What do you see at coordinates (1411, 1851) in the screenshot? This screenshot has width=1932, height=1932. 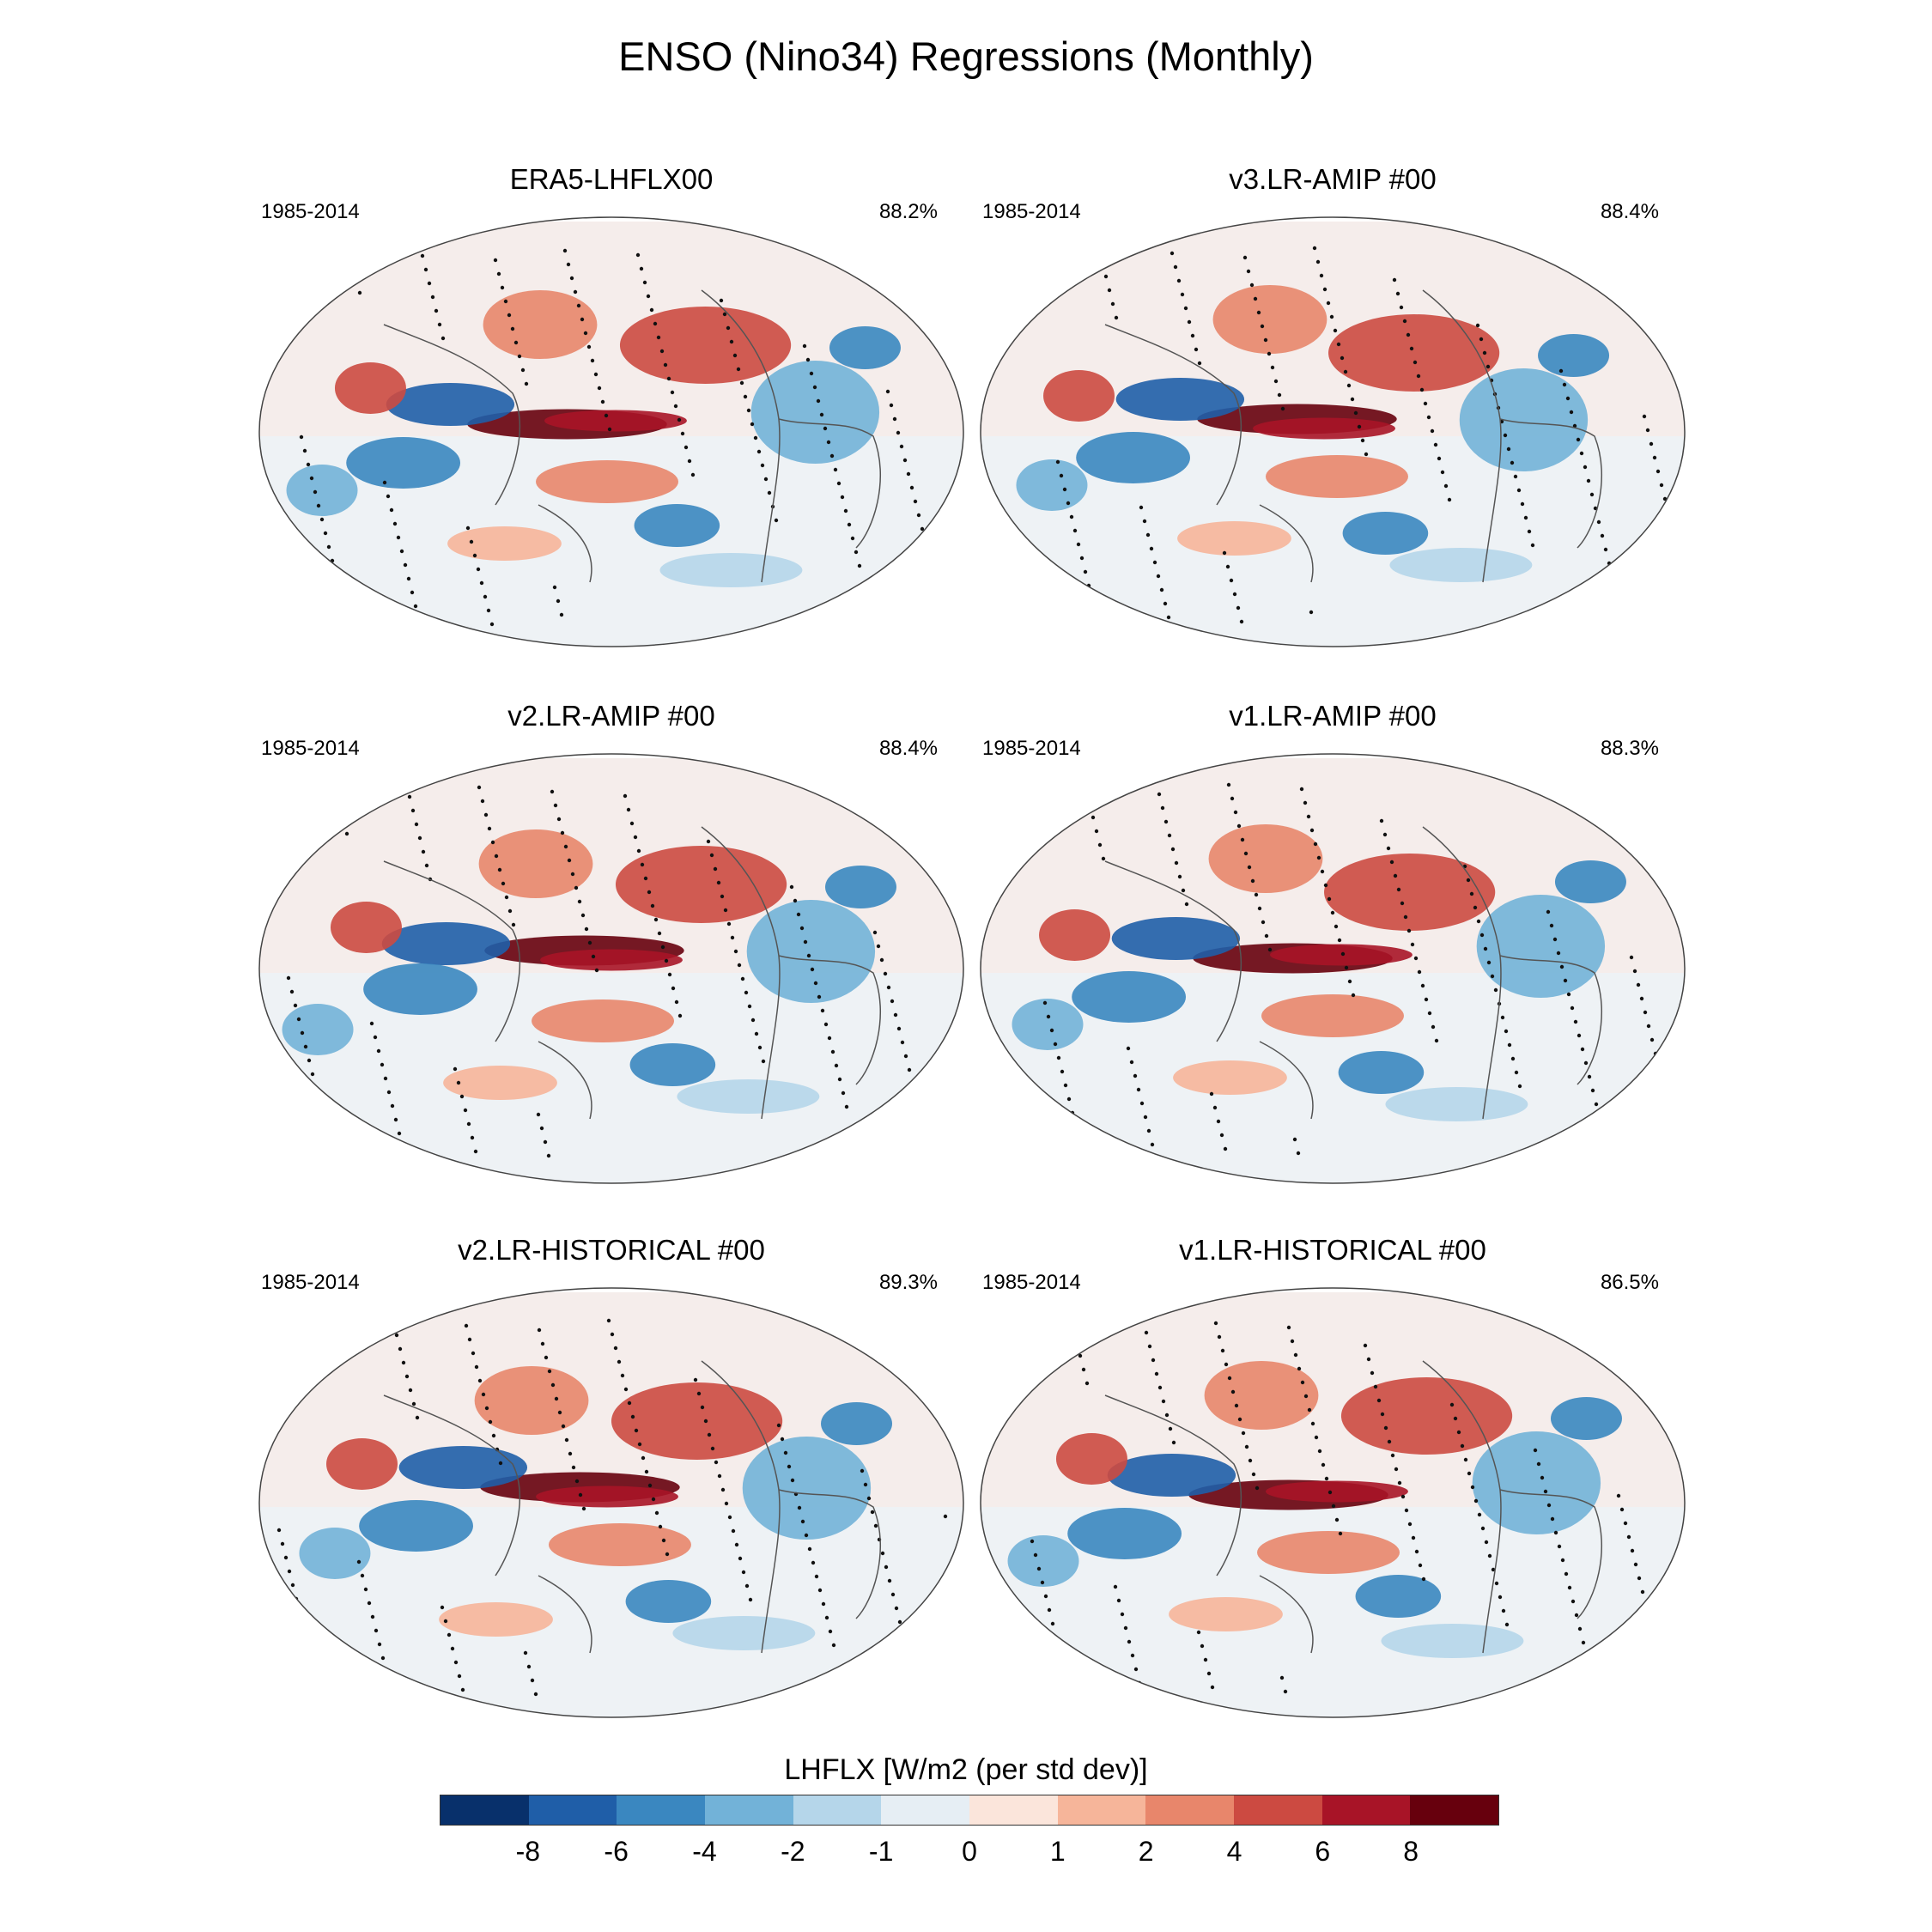 I see `colorbar-tick-label: 8` at bounding box center [1411, 1851].